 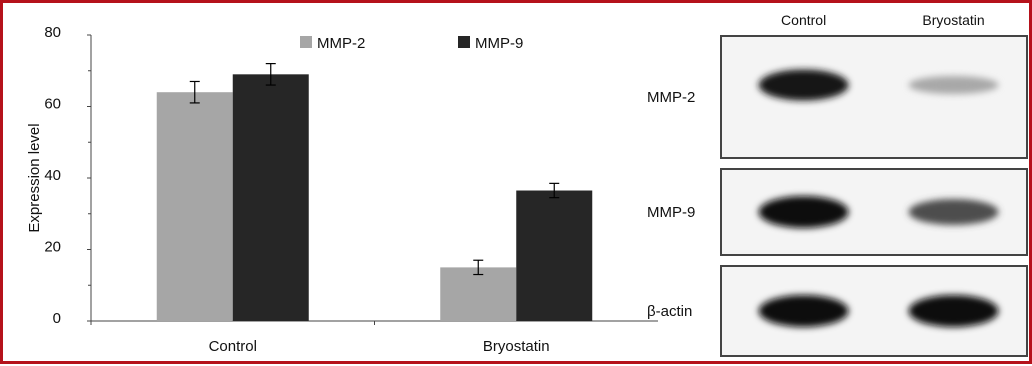 I want to click on bar-mmp-9-control, so click(x=270, y=197).